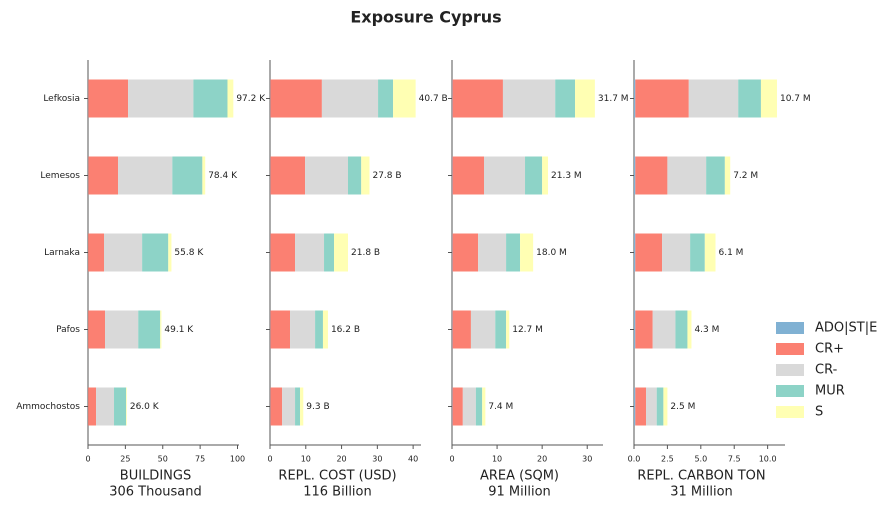 This screenshot has width=896, height=510. I want to click on x-tick-label: 30, so click(587, 459).